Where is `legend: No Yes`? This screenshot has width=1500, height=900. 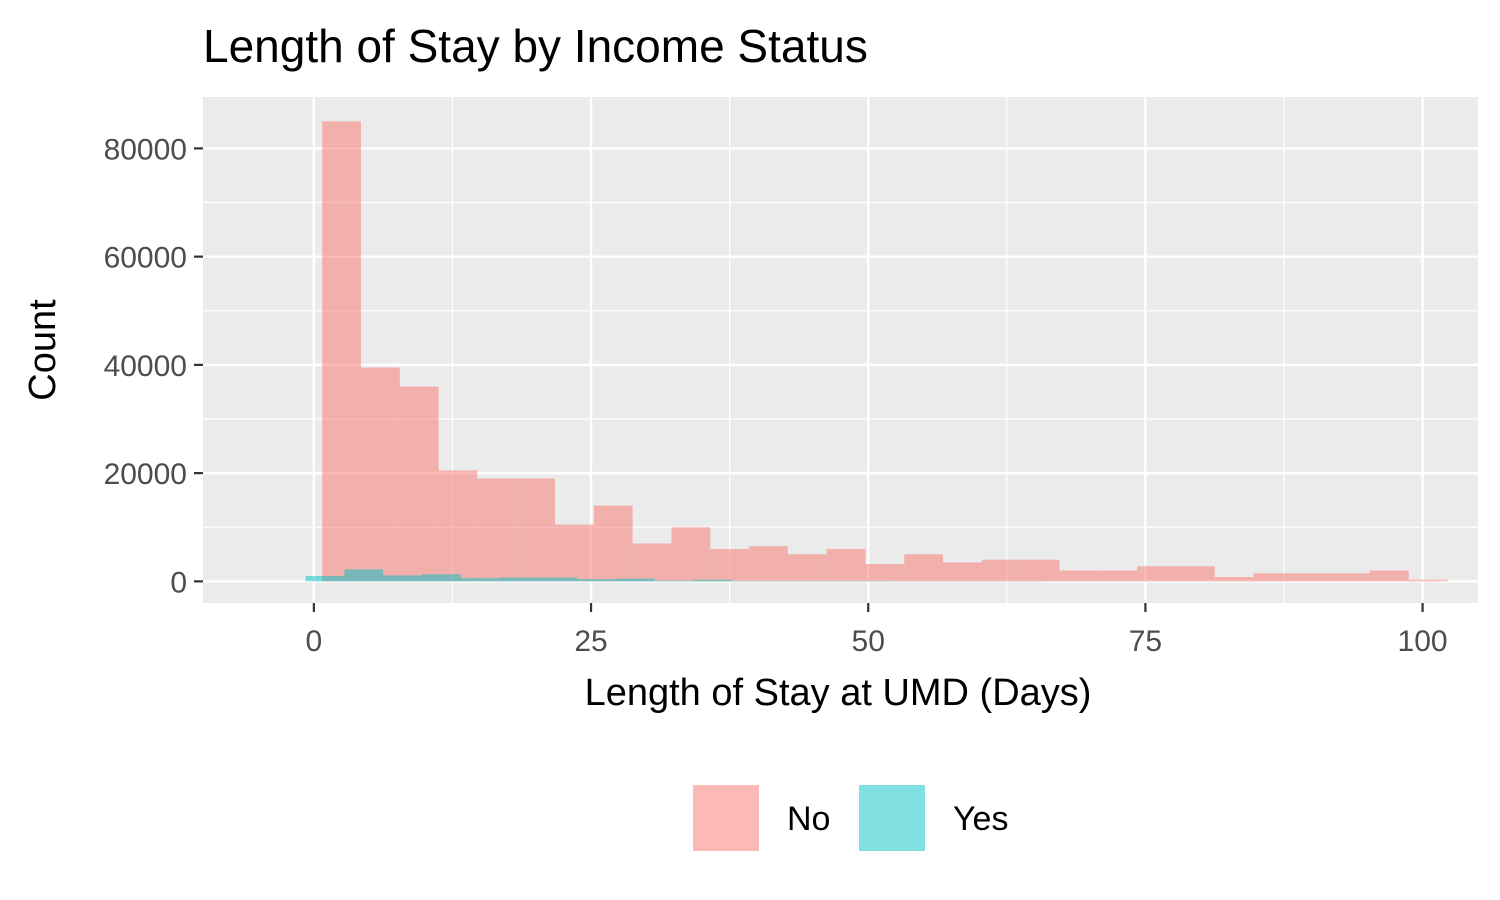
legend: No Yes is located at coordinates (850, 818).